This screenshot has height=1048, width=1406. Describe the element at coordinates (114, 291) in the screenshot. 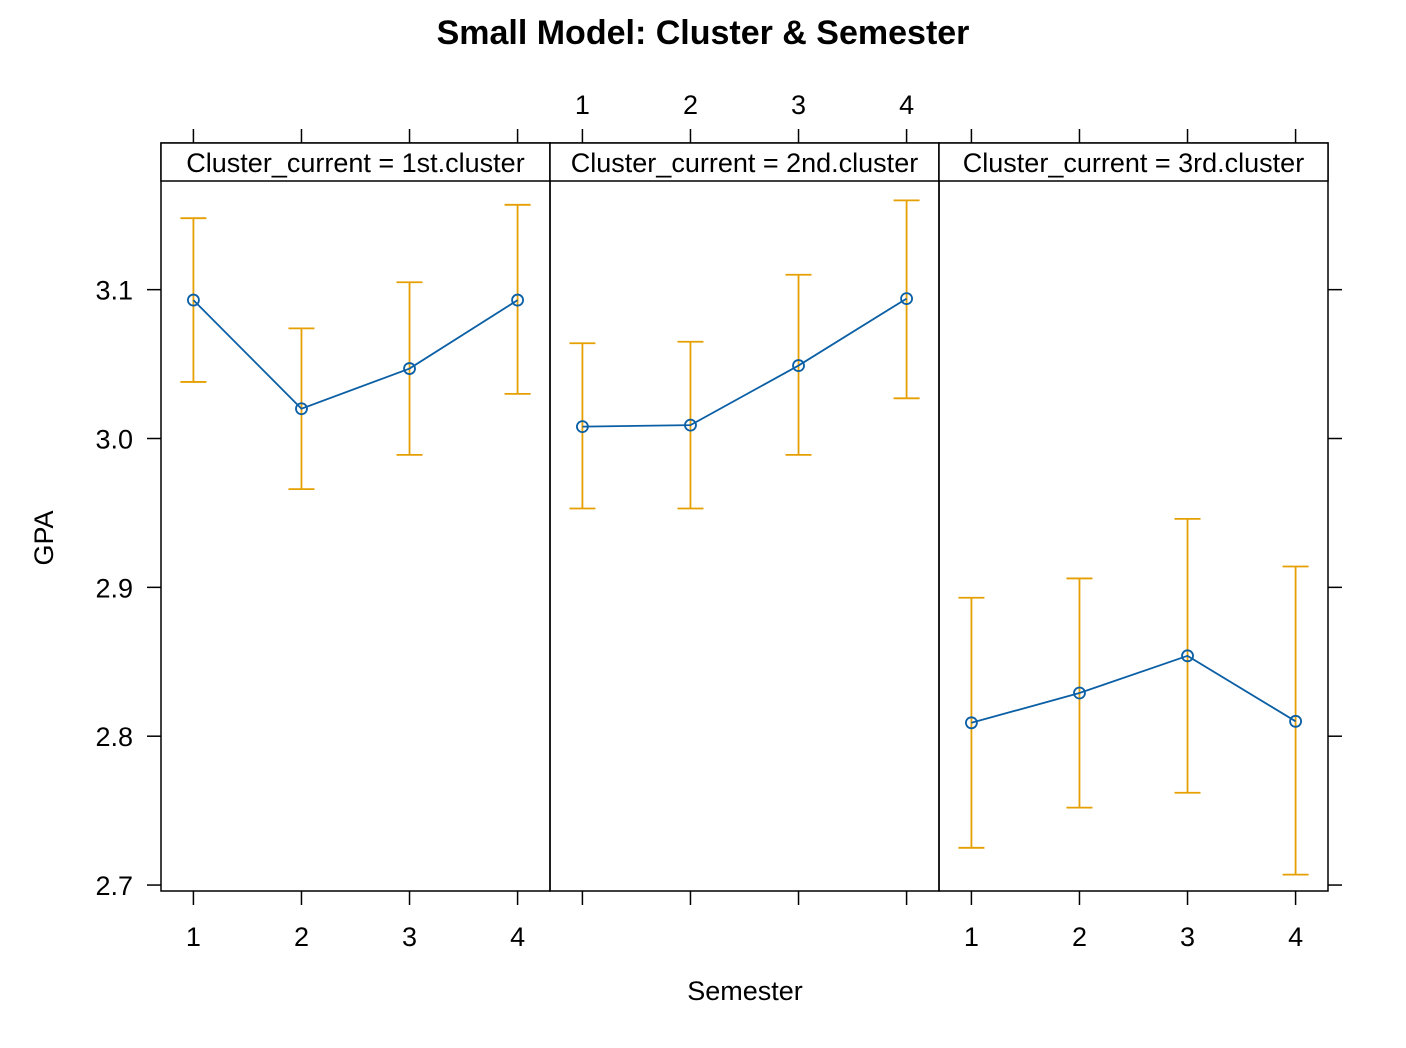

I see `y-tick-label: 3.1` at that location.